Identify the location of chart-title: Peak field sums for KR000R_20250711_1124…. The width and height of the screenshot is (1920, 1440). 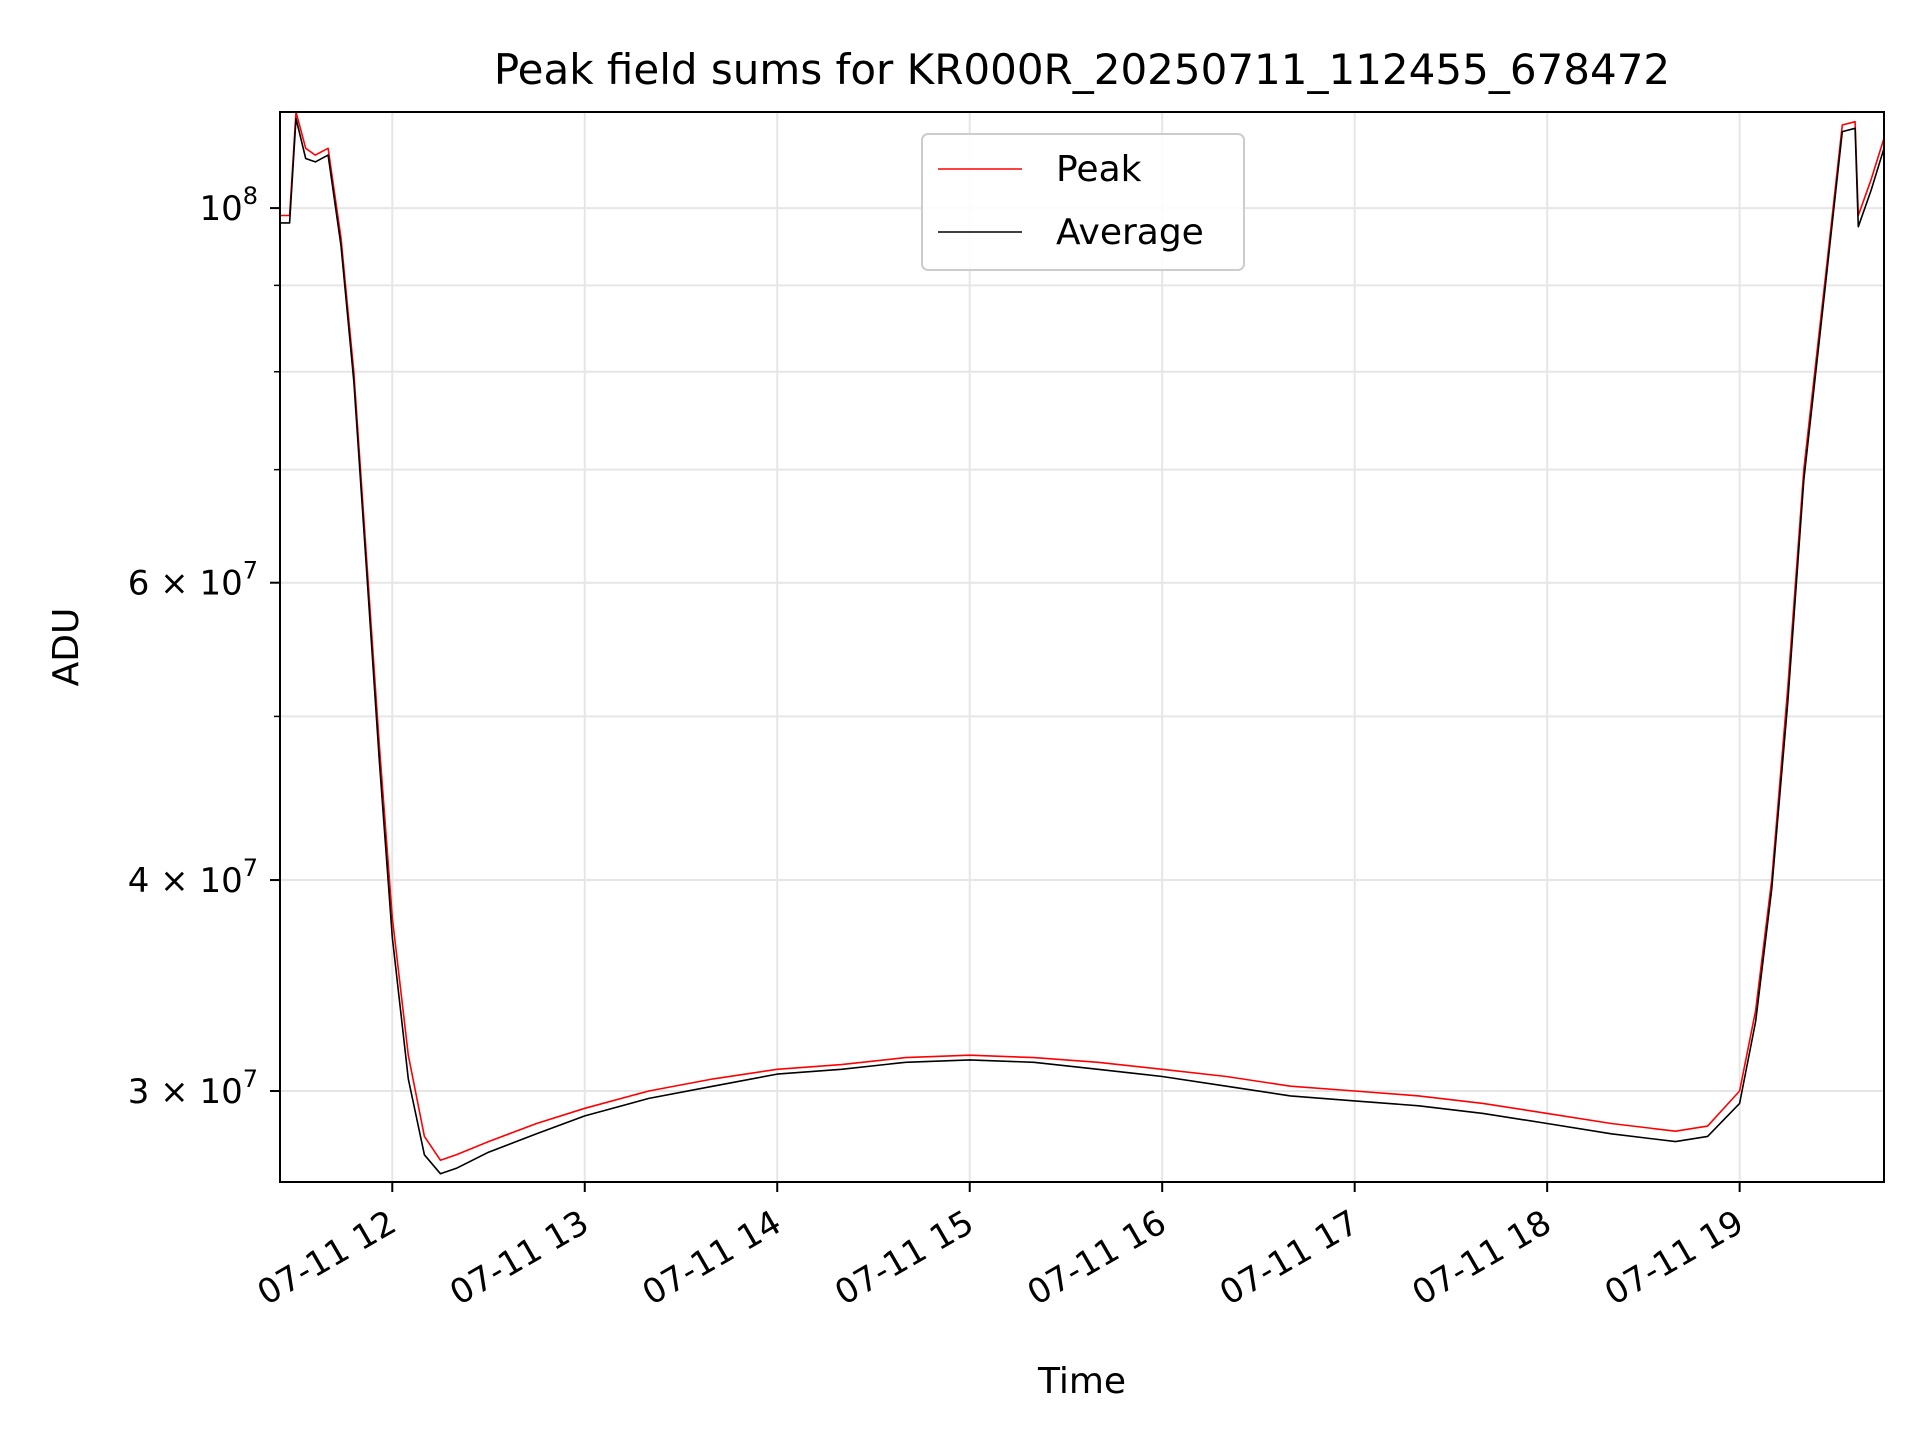
(1082, 69).